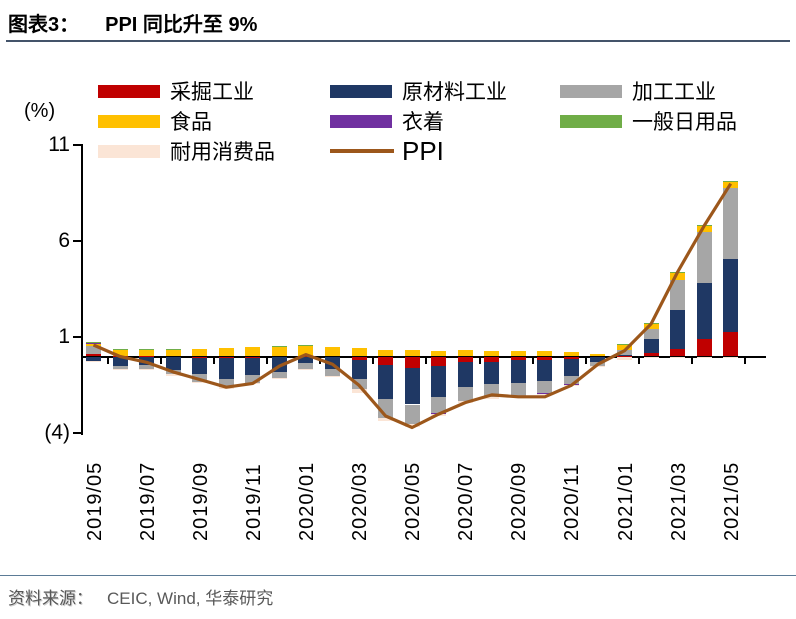 This screenshot has height=619, width=796. Describe the element at coordinates (57, 433) in the screenshot. I see `y-tick-label: (4)` at that location.